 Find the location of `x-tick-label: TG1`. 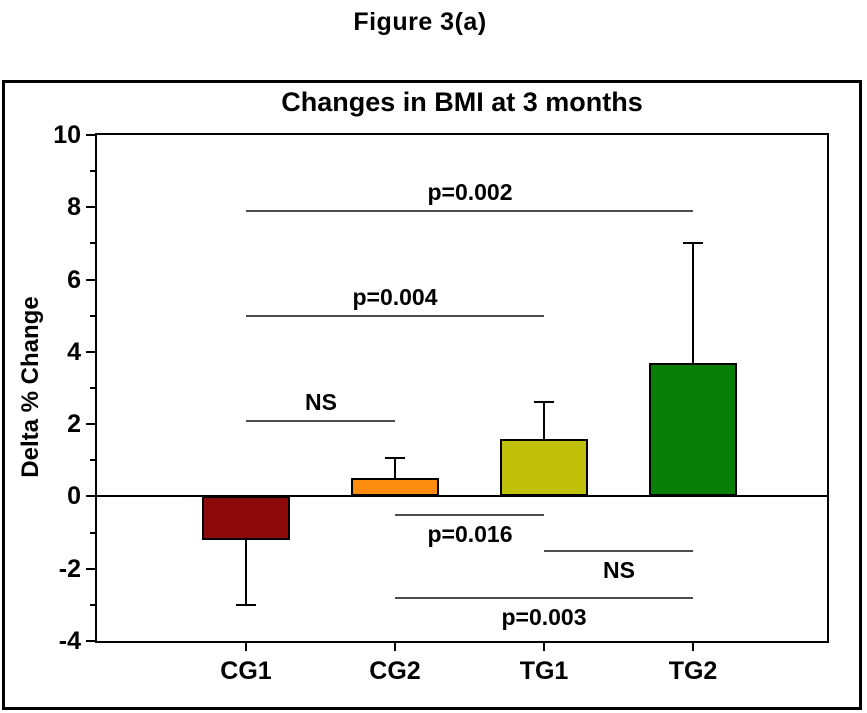

x-tick-label: TG1 is located at coordinates (544, 671).